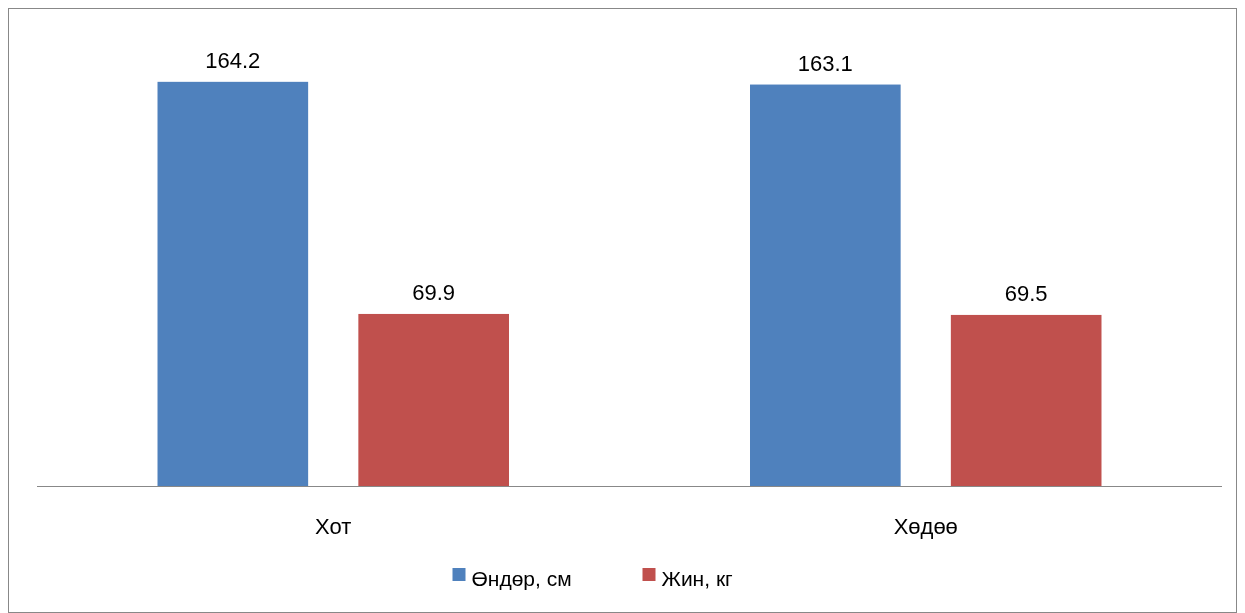  I want to click on data-label: 69.5, so click(1026, 293).